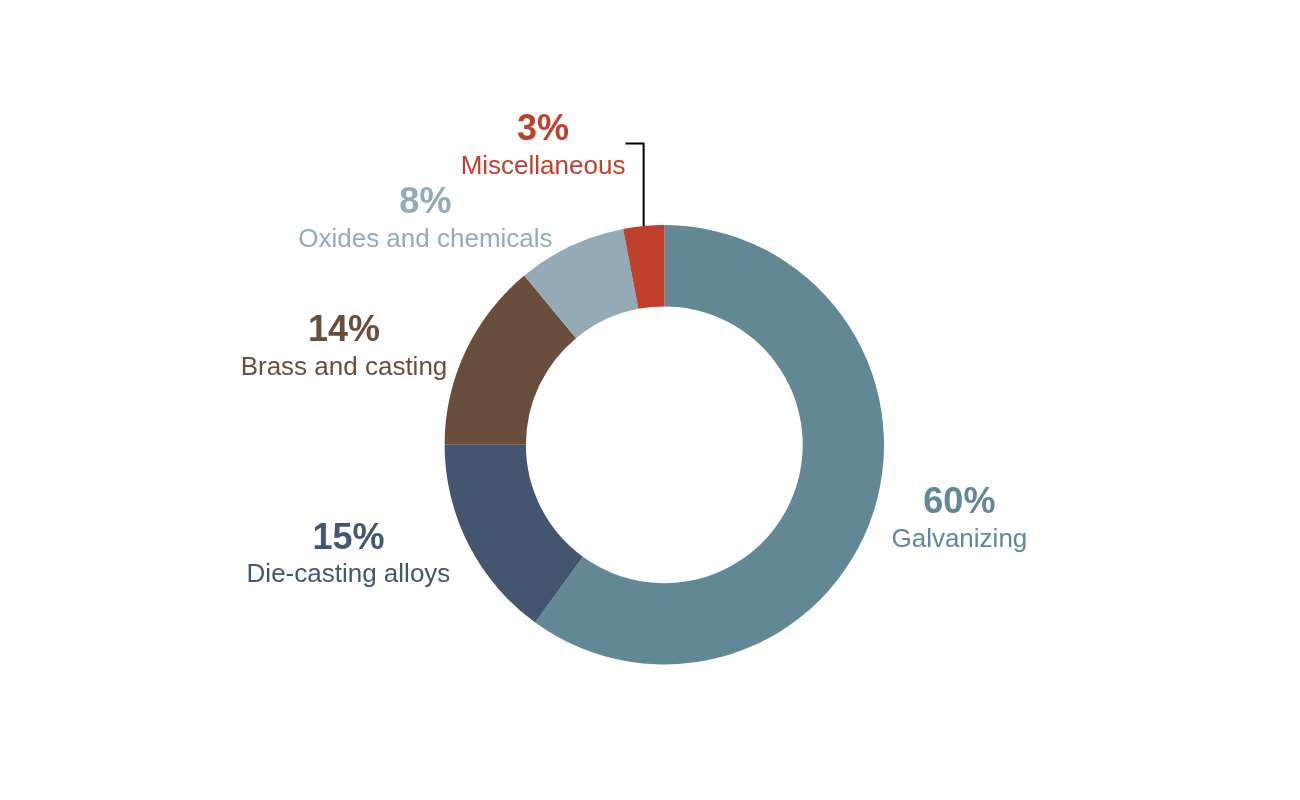 This screenshot has width=1300, height=800. I want to click on data-label: 60%, so click(959, 500).